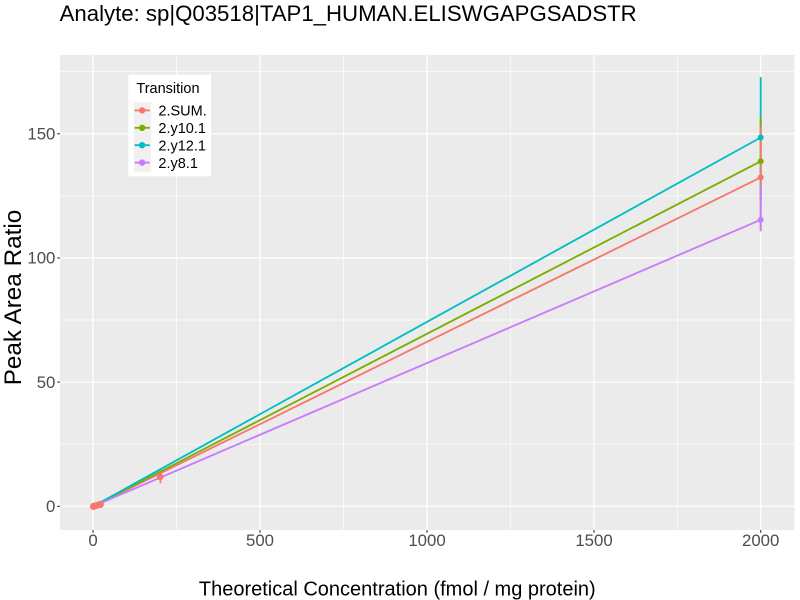 Image resolution: width=800 pixels, height=600 pixels. What do you see at coordinates (426, 540) in the screenshot?
I see `svg-text: 1000` at bounding box center [426, 540].